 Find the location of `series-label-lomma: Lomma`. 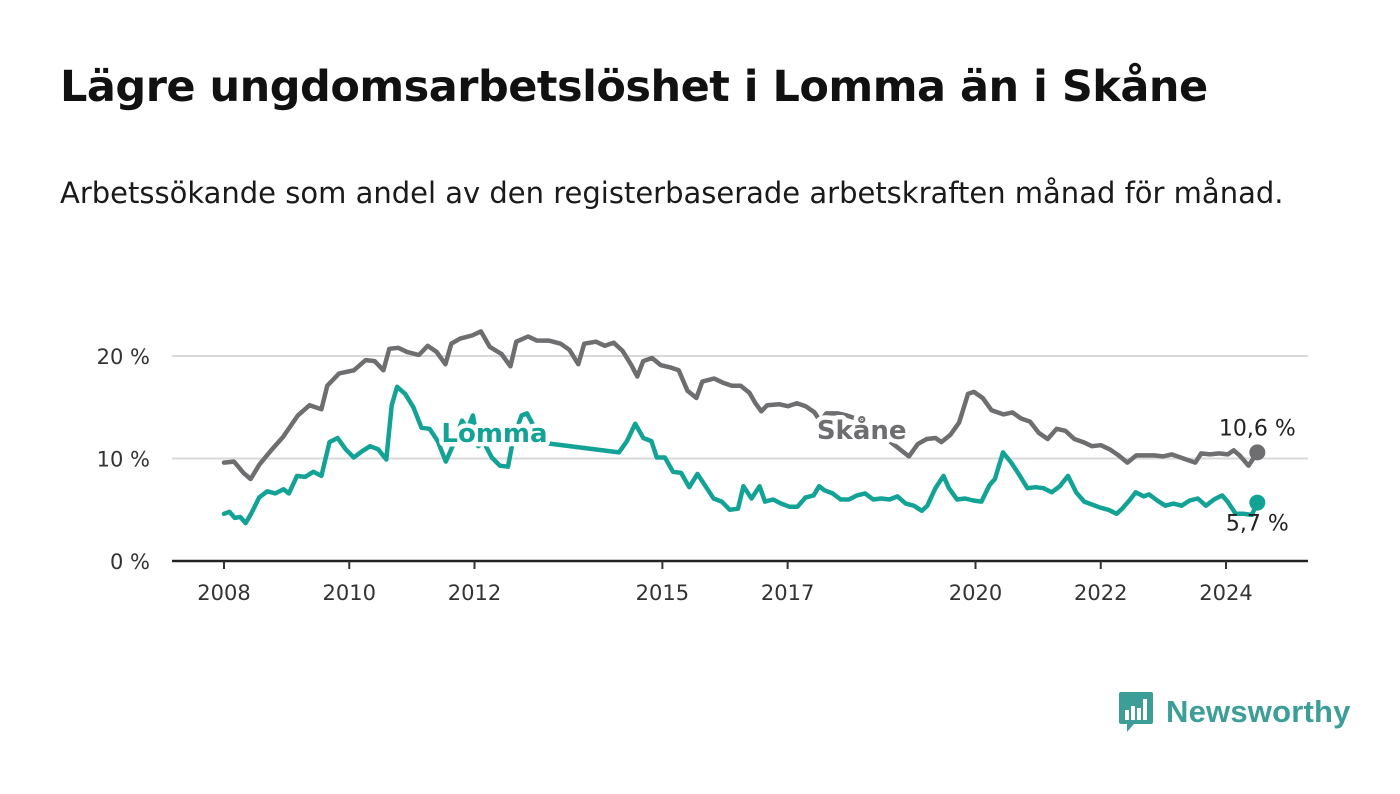

series-label-lomma: Lomma is located at coordinates (494, 434).